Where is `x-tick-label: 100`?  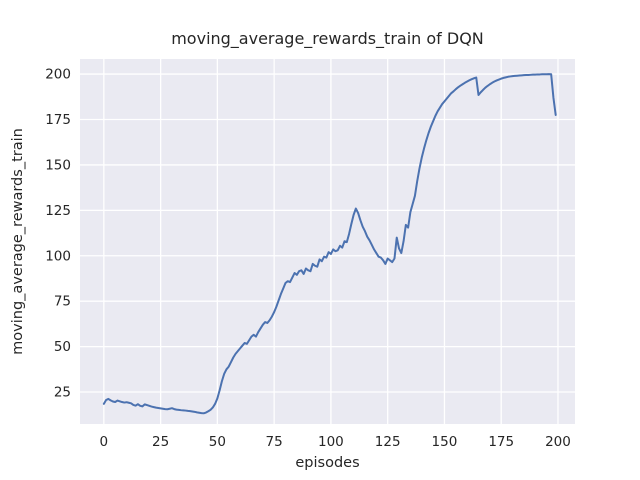 x-tick-label: 100 is located at coordinates (331, 442).